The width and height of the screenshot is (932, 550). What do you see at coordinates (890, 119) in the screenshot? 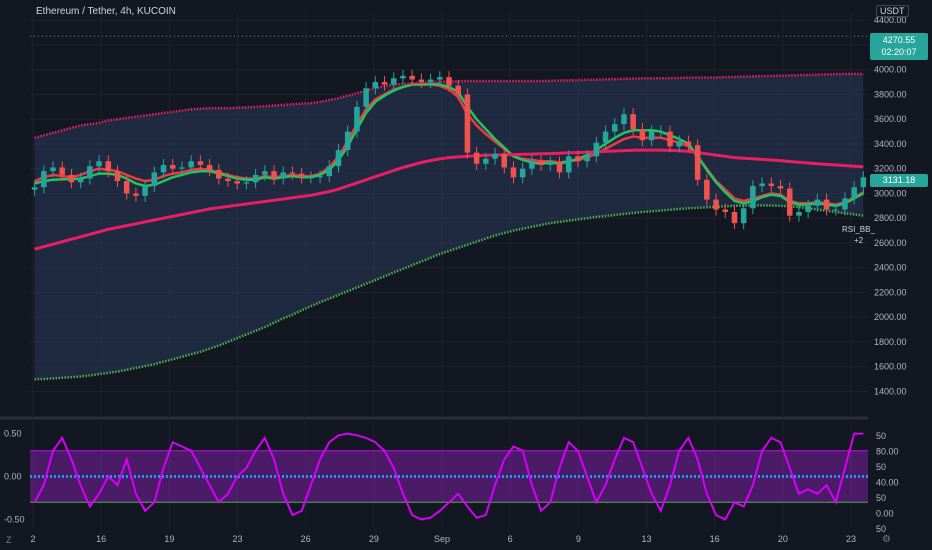
I see `y-tick-label: 3600.00` at bounding box center [890, 119].